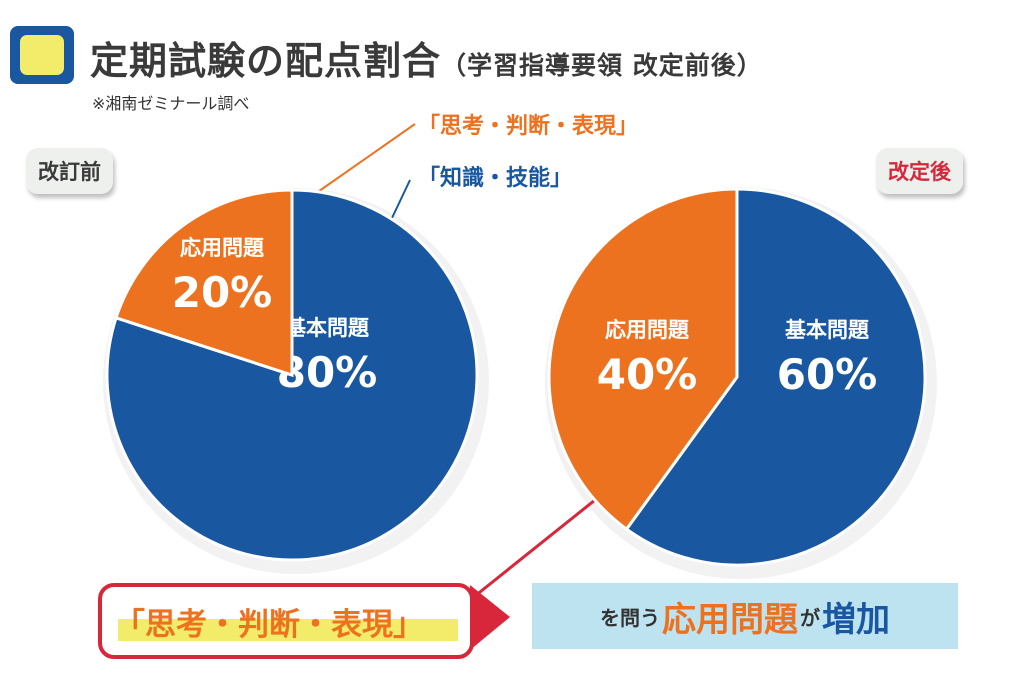  I want to click on result-banner: を問う 応用問題 が 増加, so click(745, 616).